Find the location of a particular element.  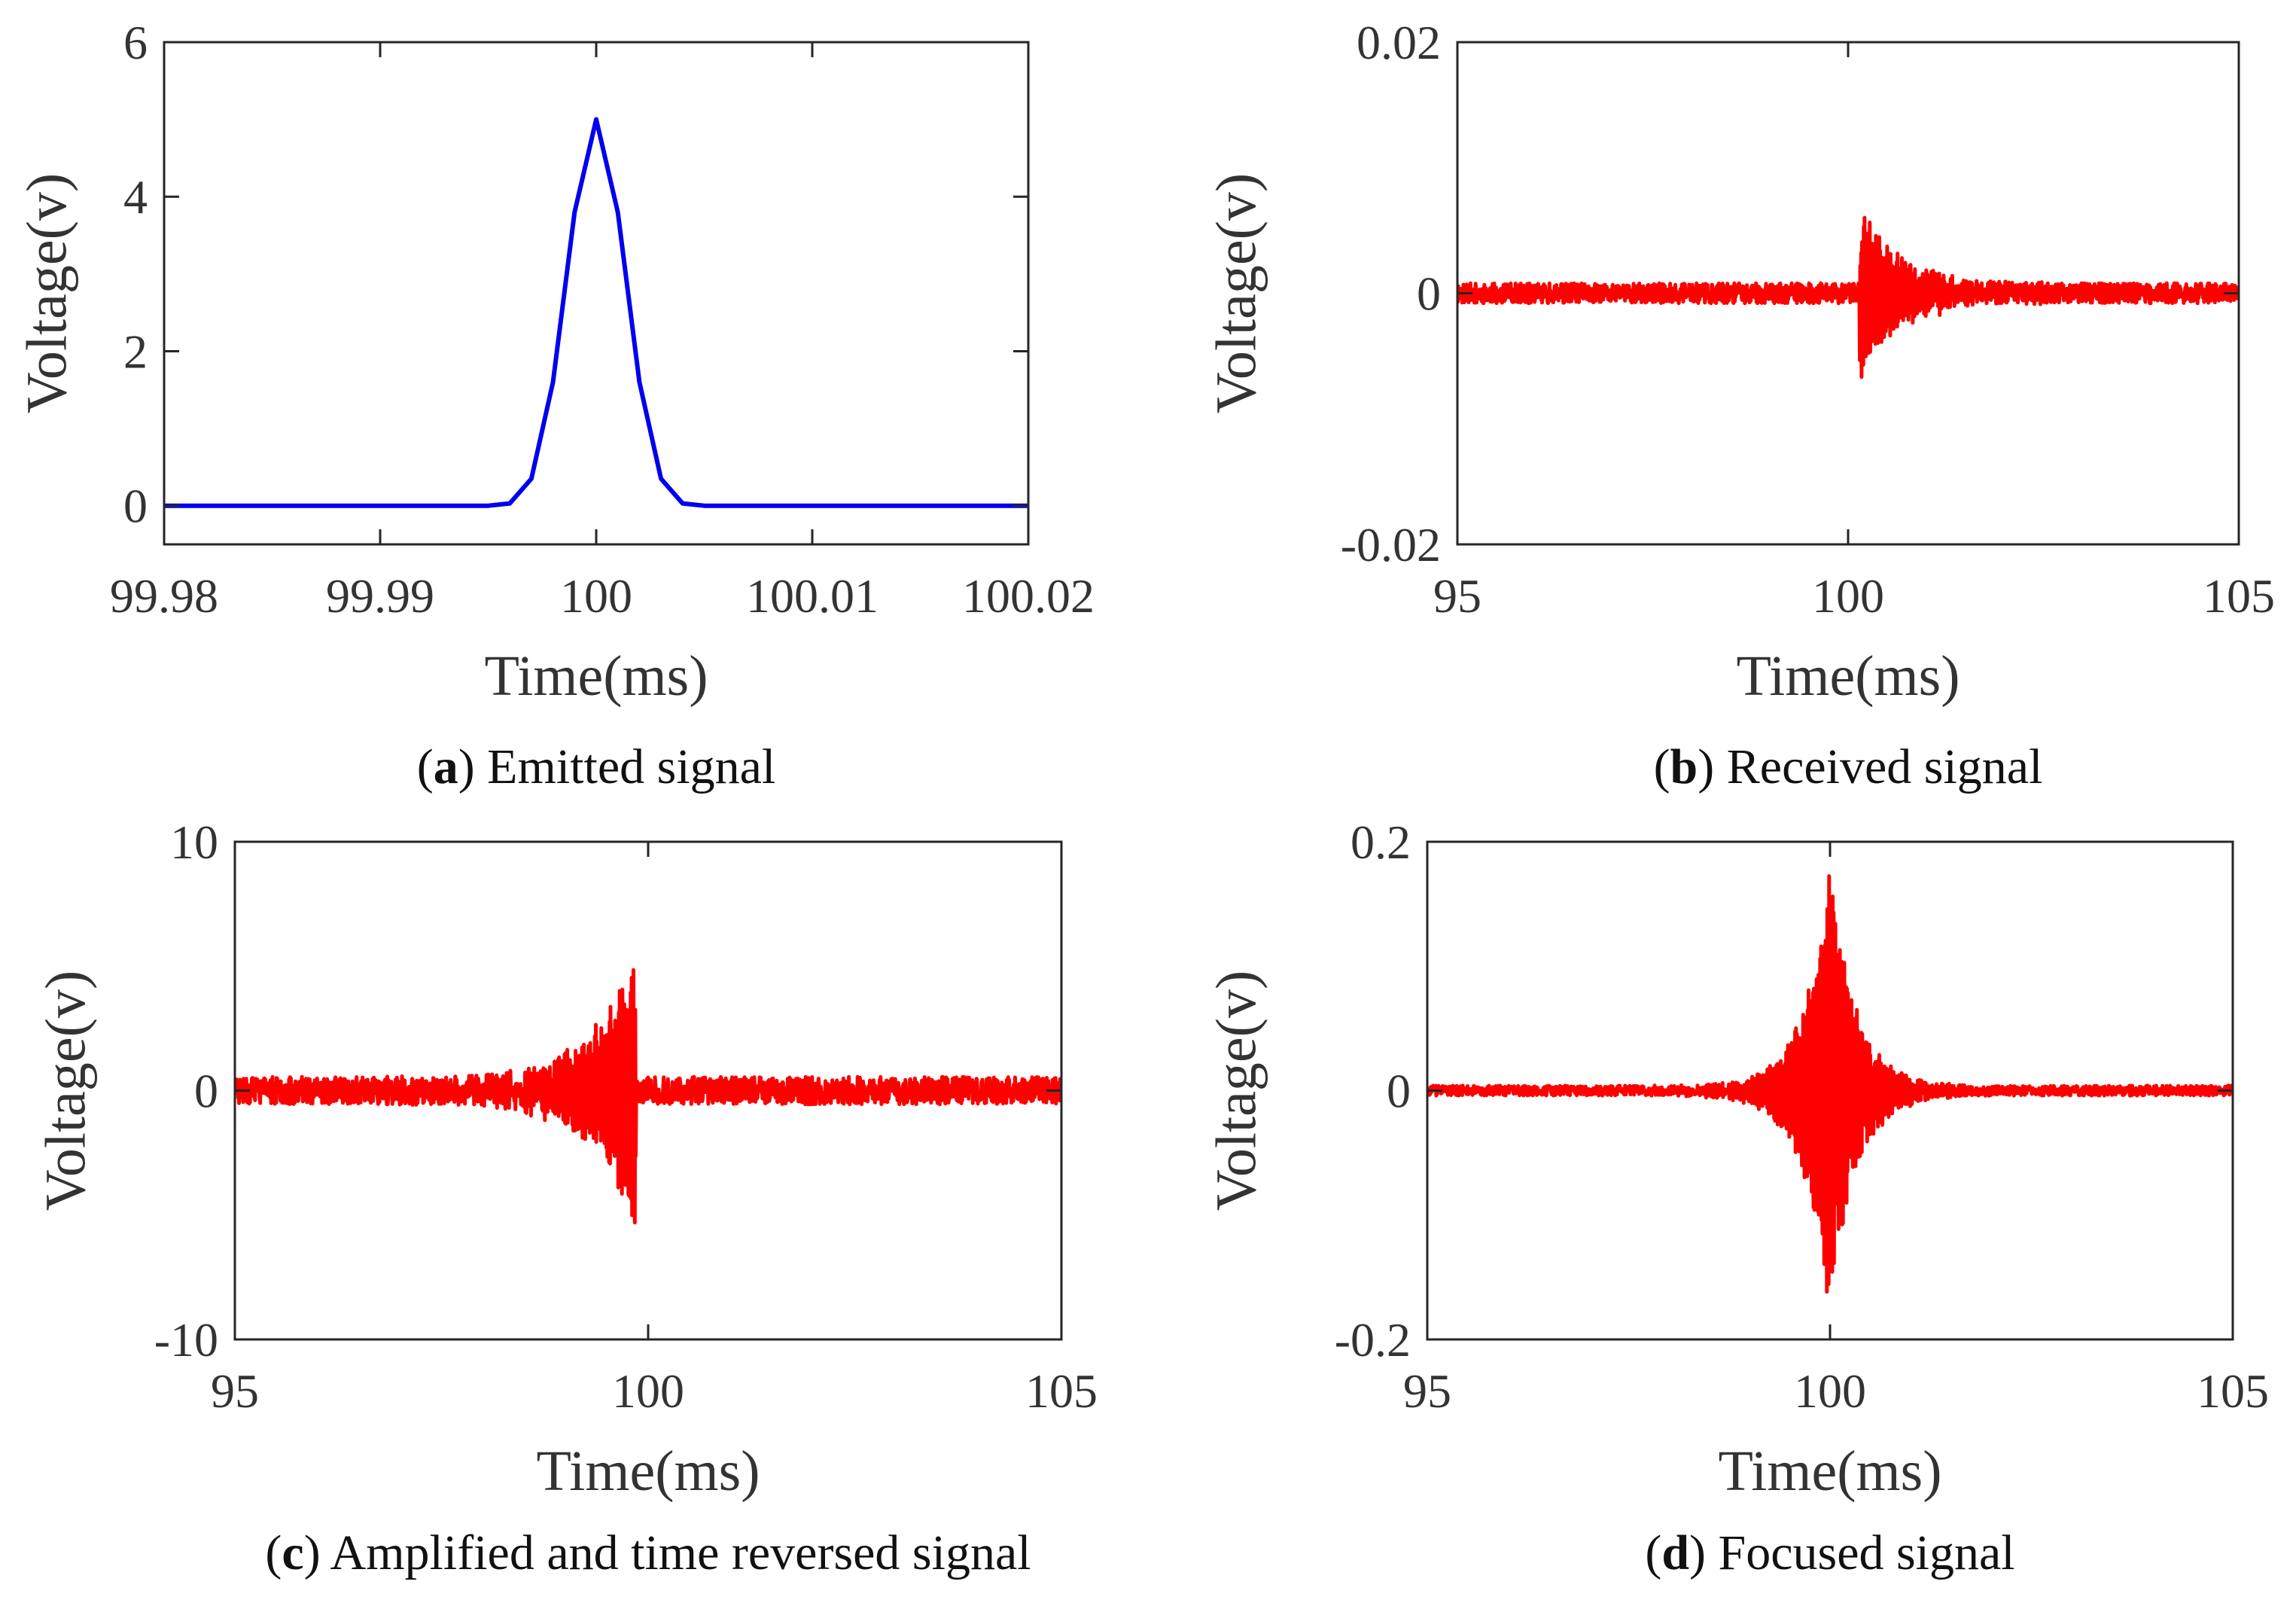

caption-text-a: Emitted signal is located at coordinates (631, 766).